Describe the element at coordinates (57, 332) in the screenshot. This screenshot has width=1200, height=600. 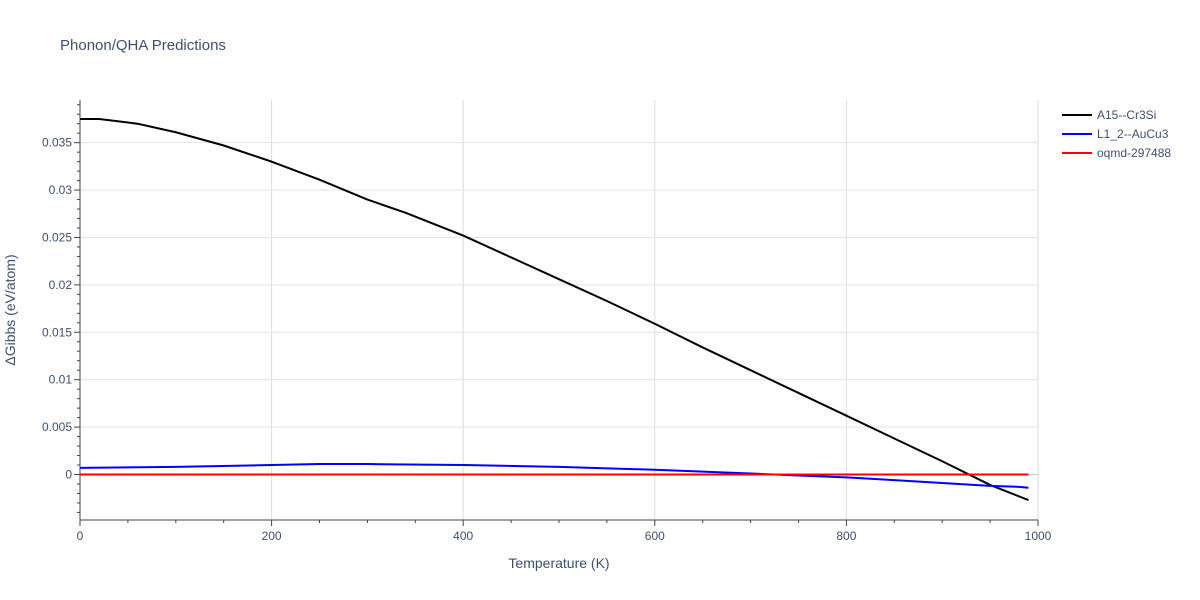
I see `y-tick-label: 0.015` at that location.